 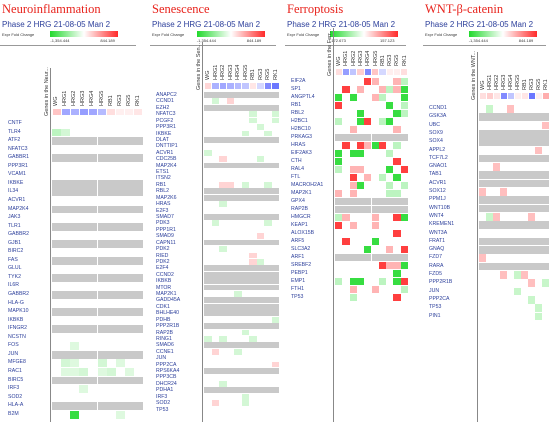 What do you see at coordinates (525, 84) in the screenshot?
I see `column-header: RB1` at bounding box center [525, 84].